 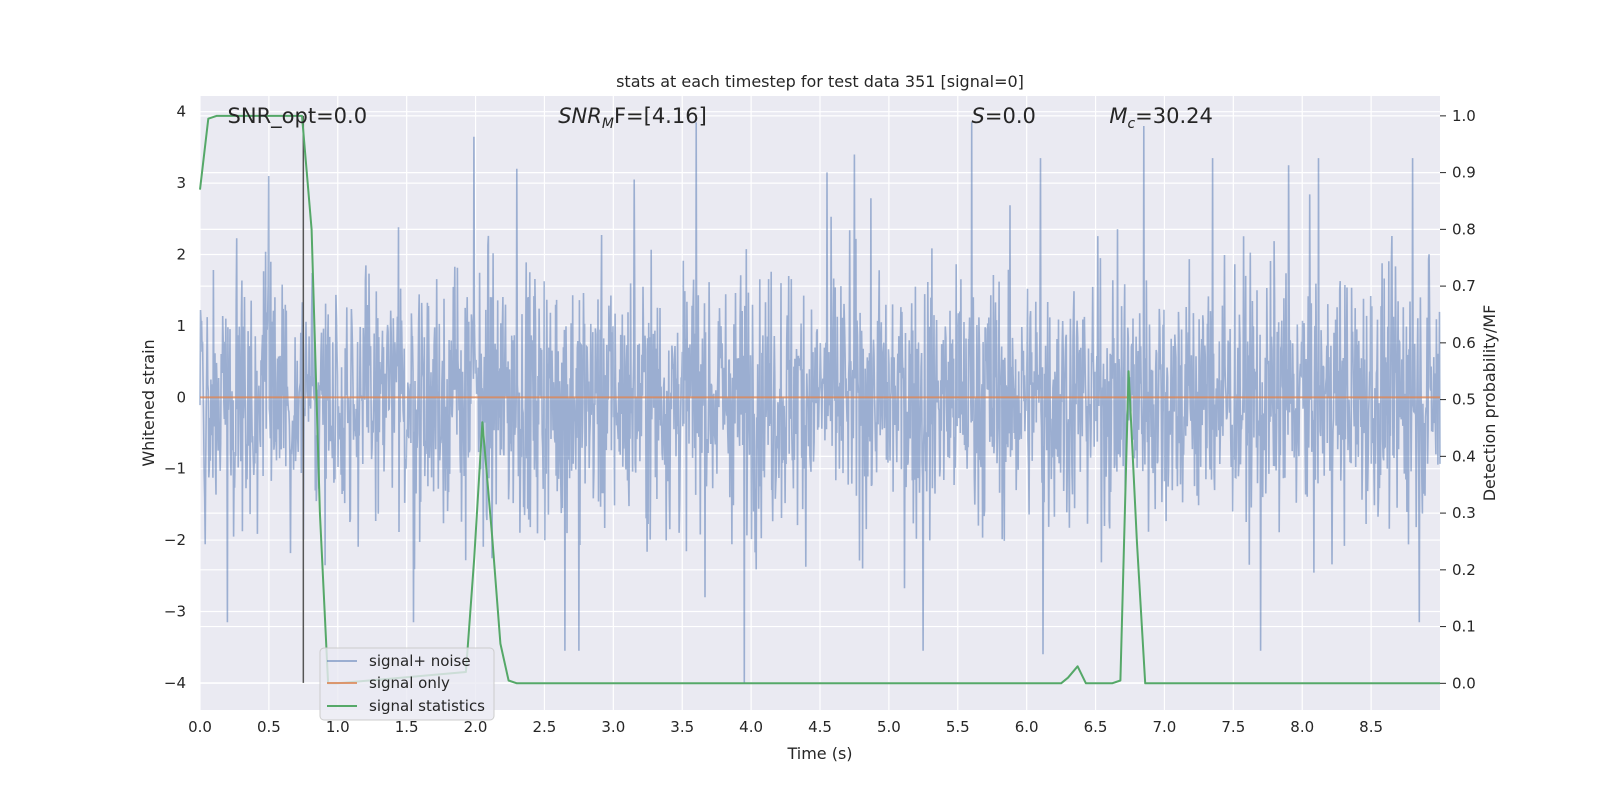 I want to click on annotation-snr-opt: SNR_opt=0.0, so click(x=298, y=116).